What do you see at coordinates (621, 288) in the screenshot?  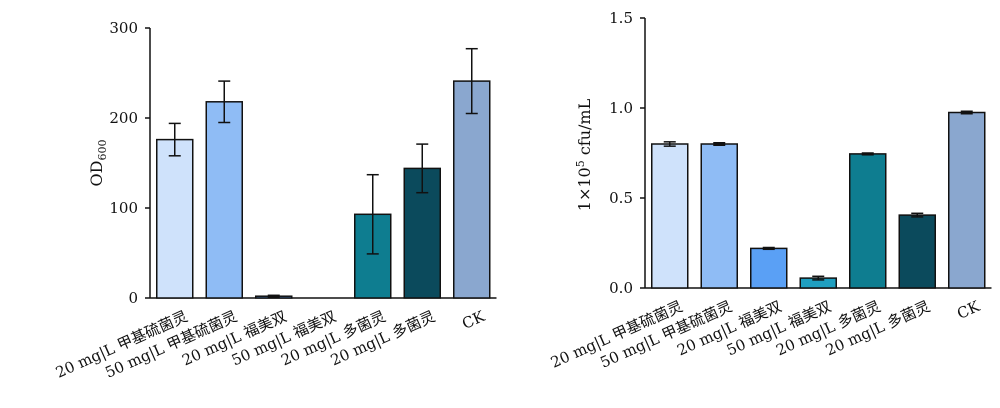 I see `y-tick-label: 0.0` at bounding box center [621, 288].